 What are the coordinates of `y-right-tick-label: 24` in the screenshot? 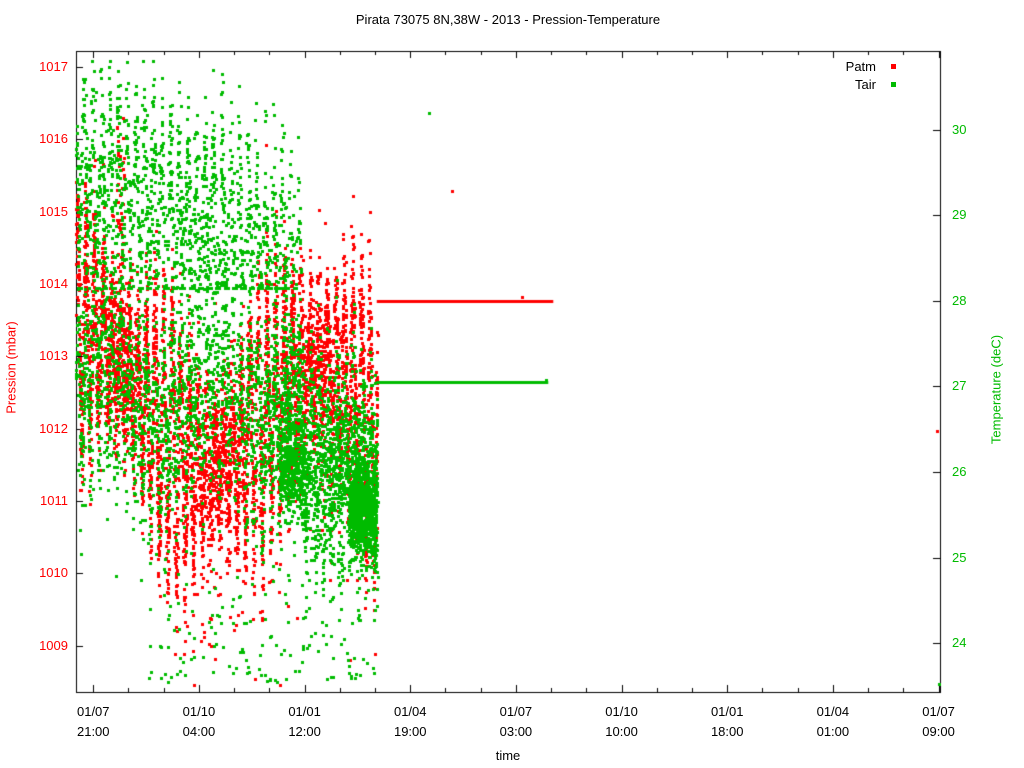 It's located at (959, 643).